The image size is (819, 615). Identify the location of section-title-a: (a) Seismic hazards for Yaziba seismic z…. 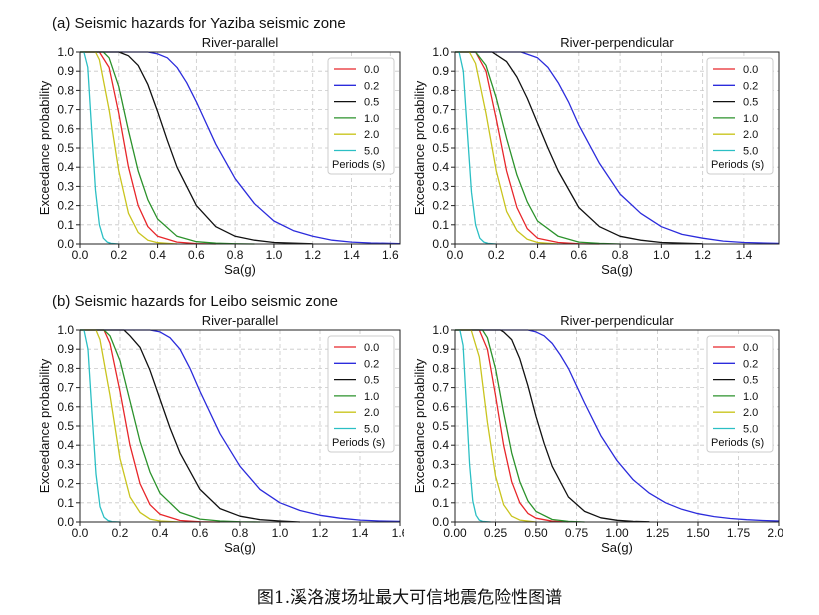
(199, 23).